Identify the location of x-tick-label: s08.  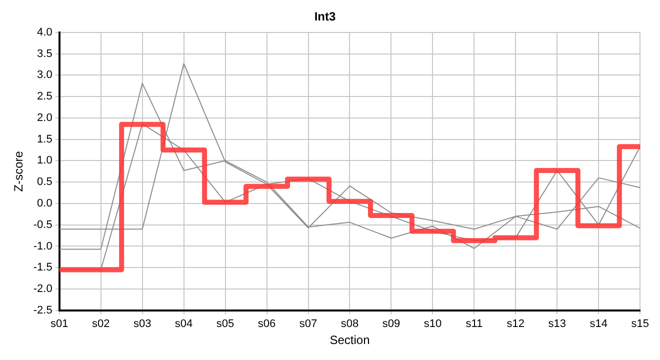
(349, 324).